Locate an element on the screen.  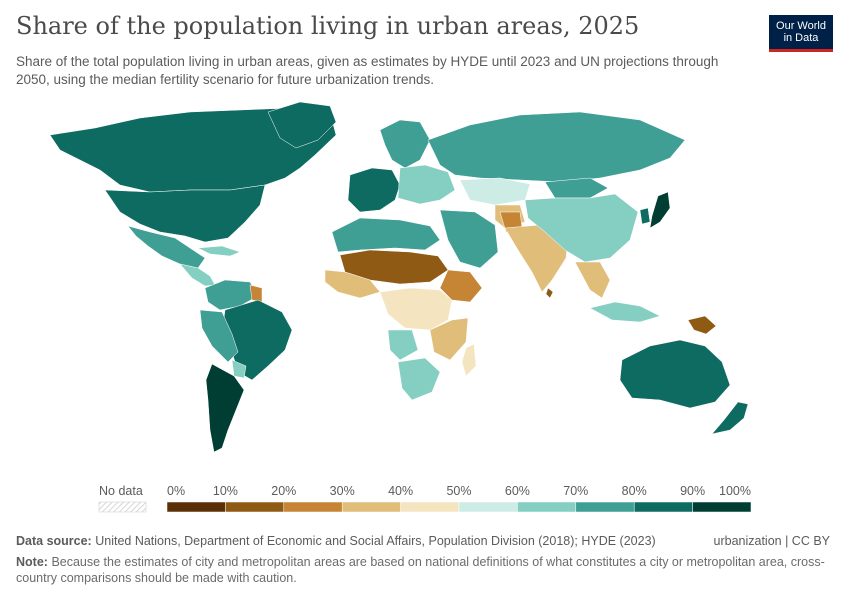
region-caribbean is located at coordinates (219, 251).